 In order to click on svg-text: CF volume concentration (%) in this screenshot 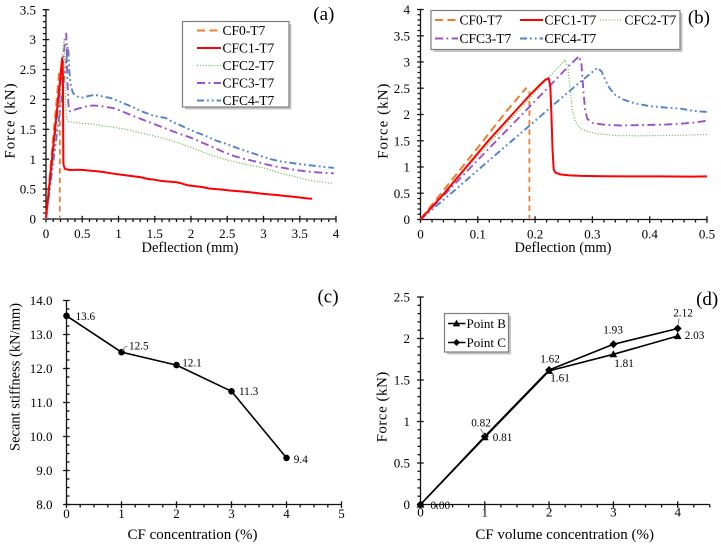, I will do `click(564, 535)`.